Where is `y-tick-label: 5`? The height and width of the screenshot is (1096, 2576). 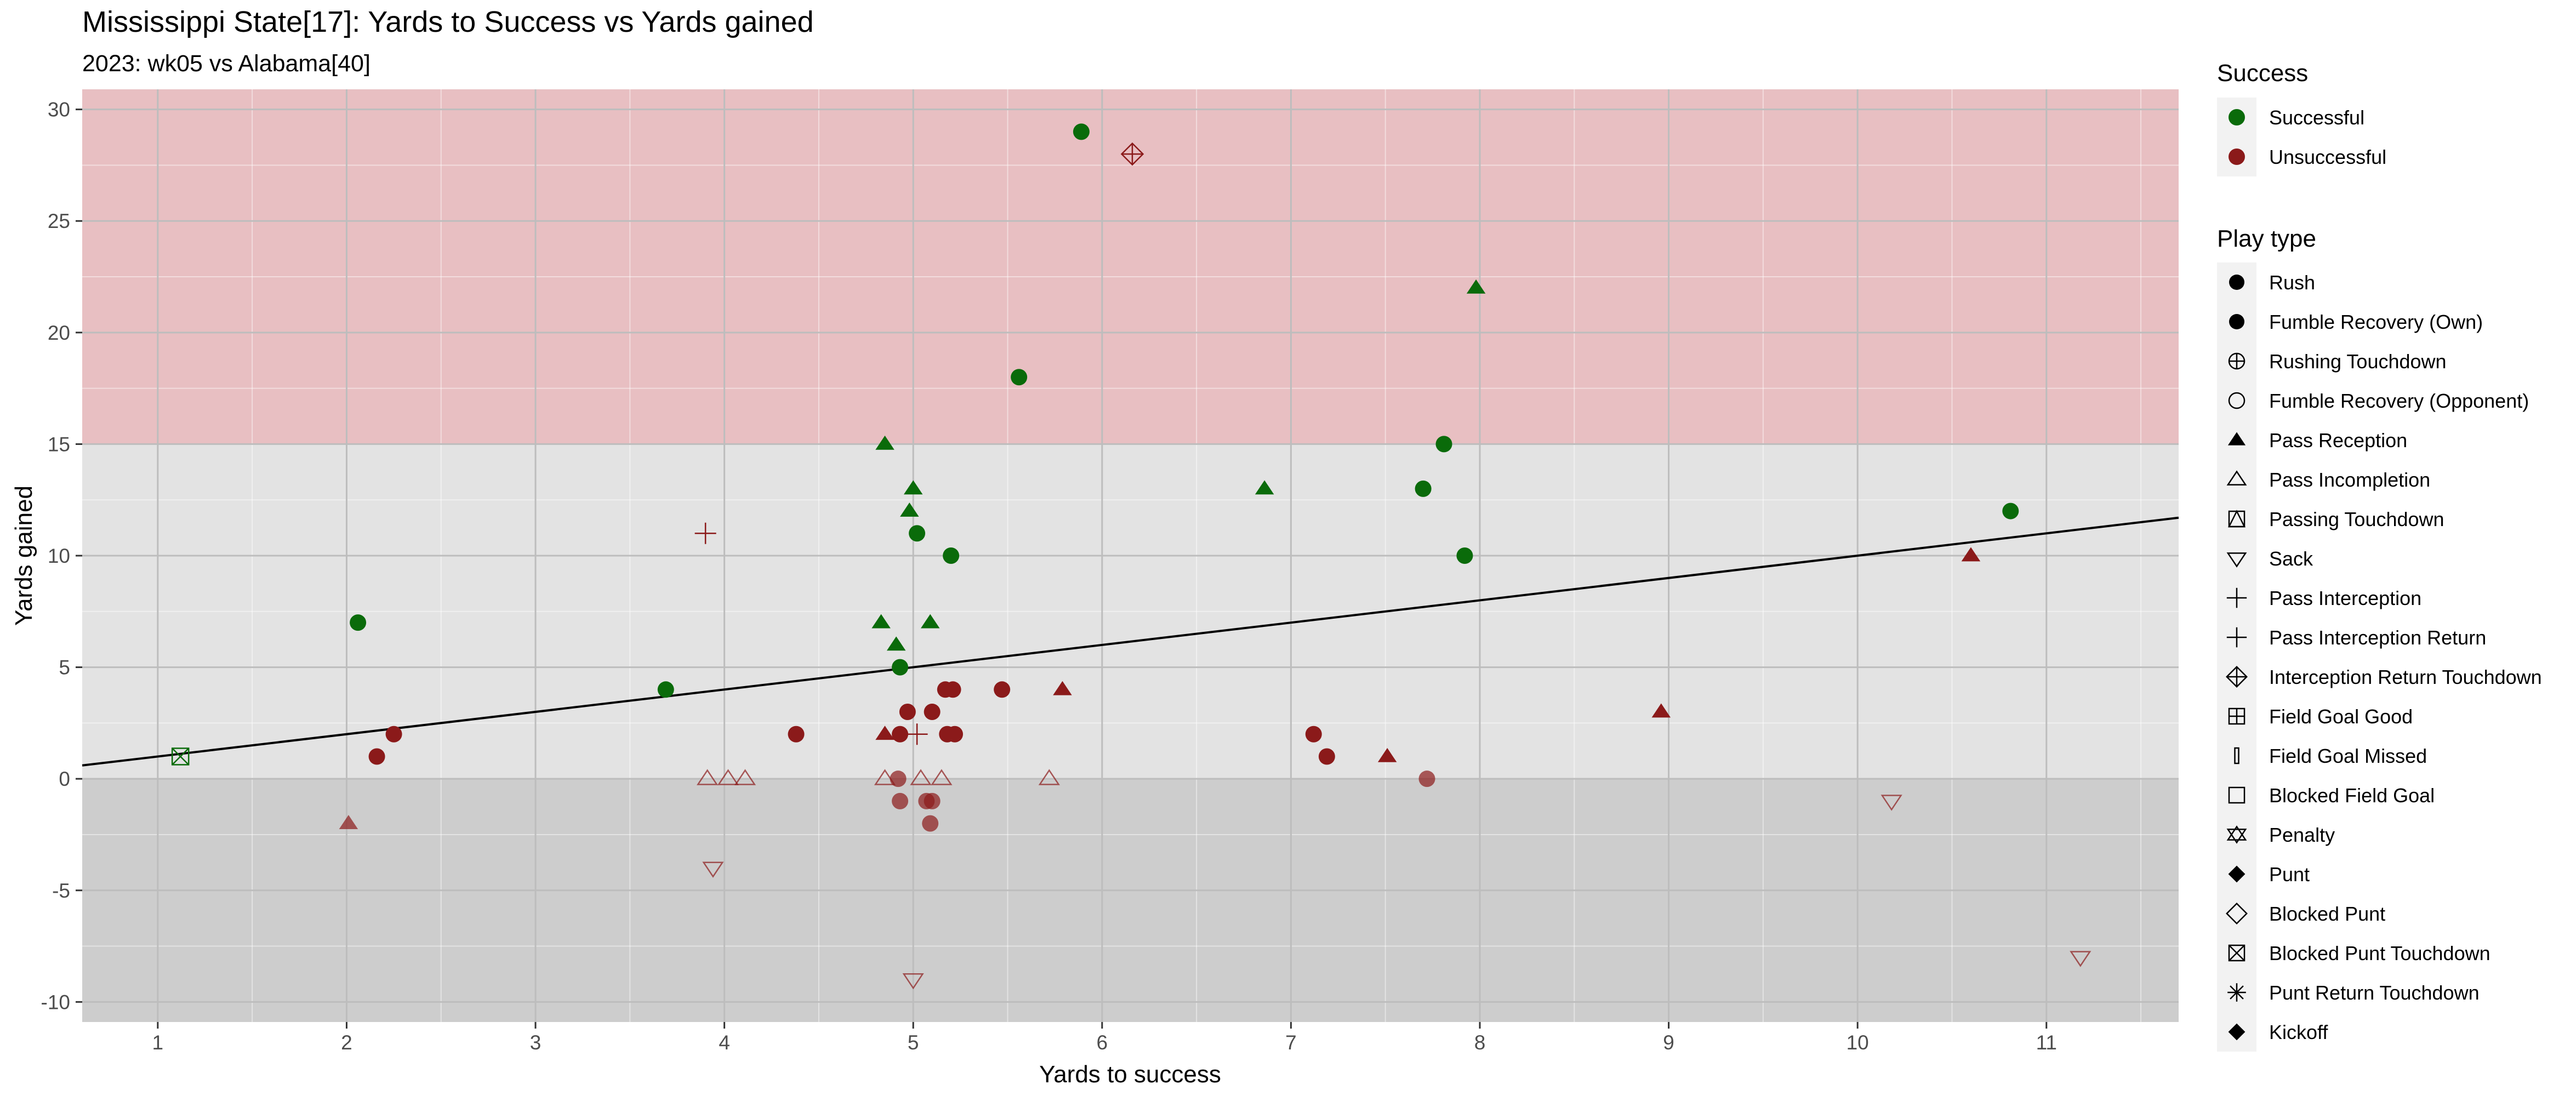
y-tick-label: 5 is located at coordinates (64, 668).